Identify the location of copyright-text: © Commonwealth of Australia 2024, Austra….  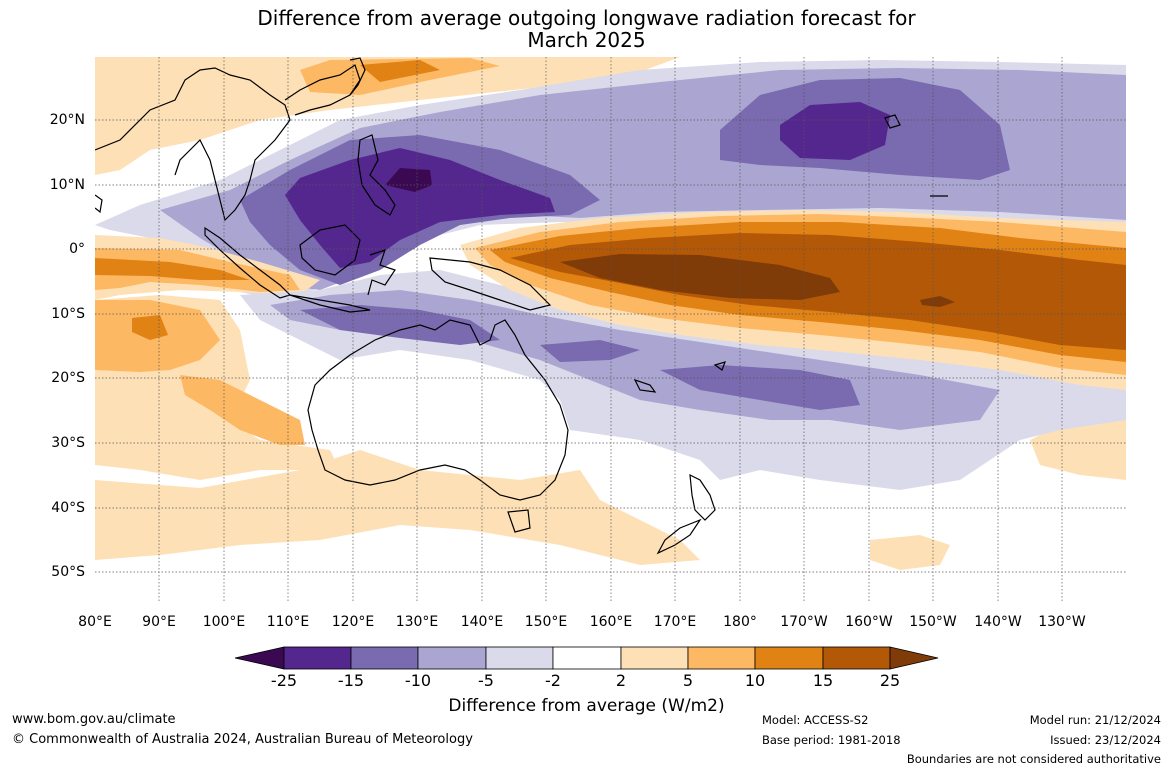
(242, 739).